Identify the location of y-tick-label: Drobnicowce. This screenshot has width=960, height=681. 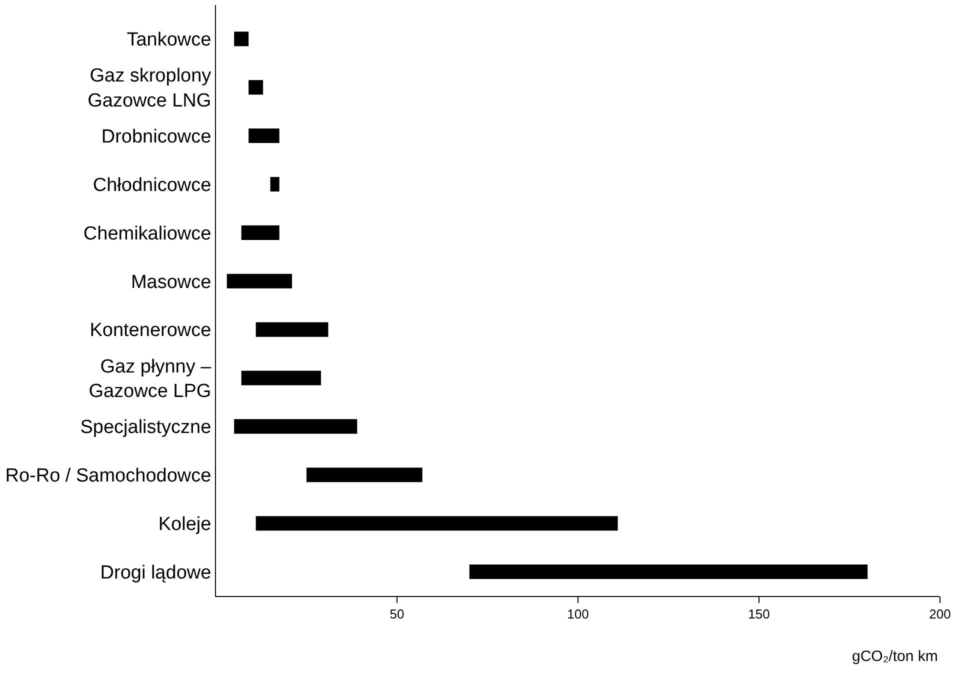
(156, 137).